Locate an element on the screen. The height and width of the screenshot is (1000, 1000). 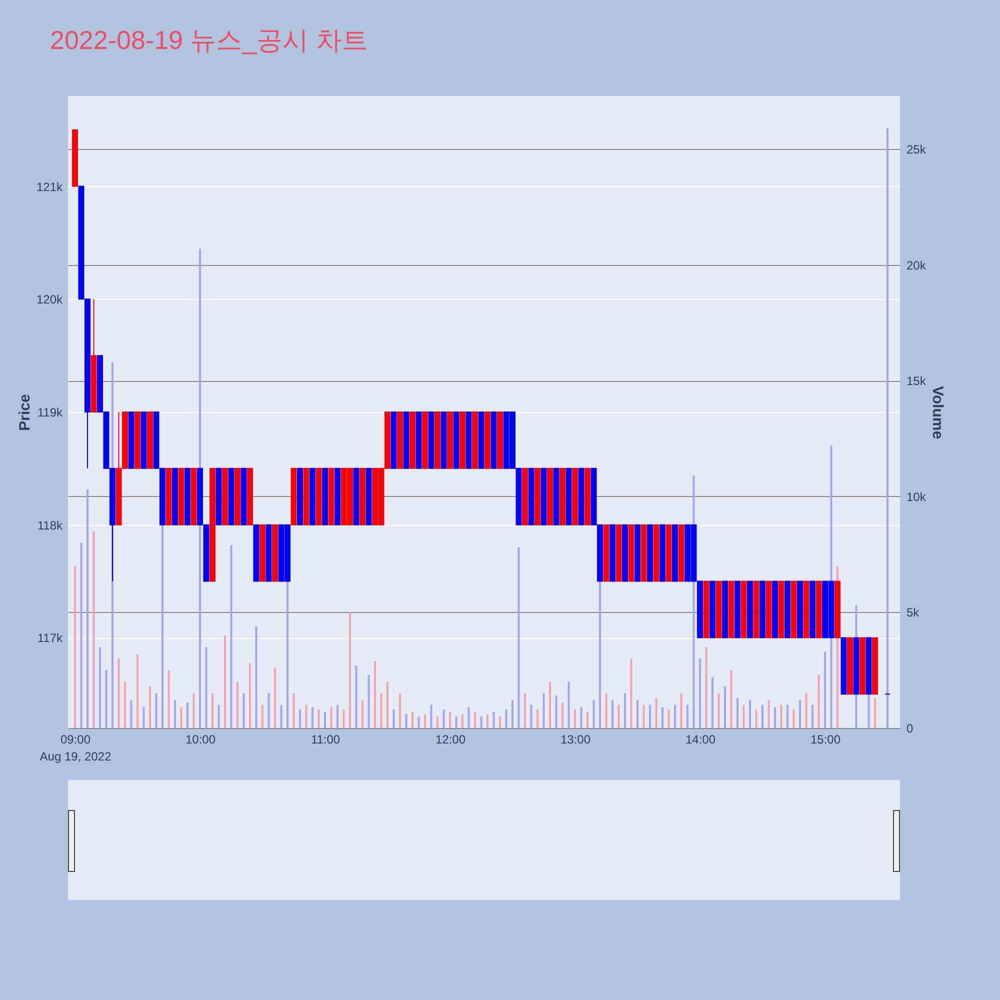
x-tick-label: 09:00 Aug 19, 2022 is located at coordinates (76, 748).